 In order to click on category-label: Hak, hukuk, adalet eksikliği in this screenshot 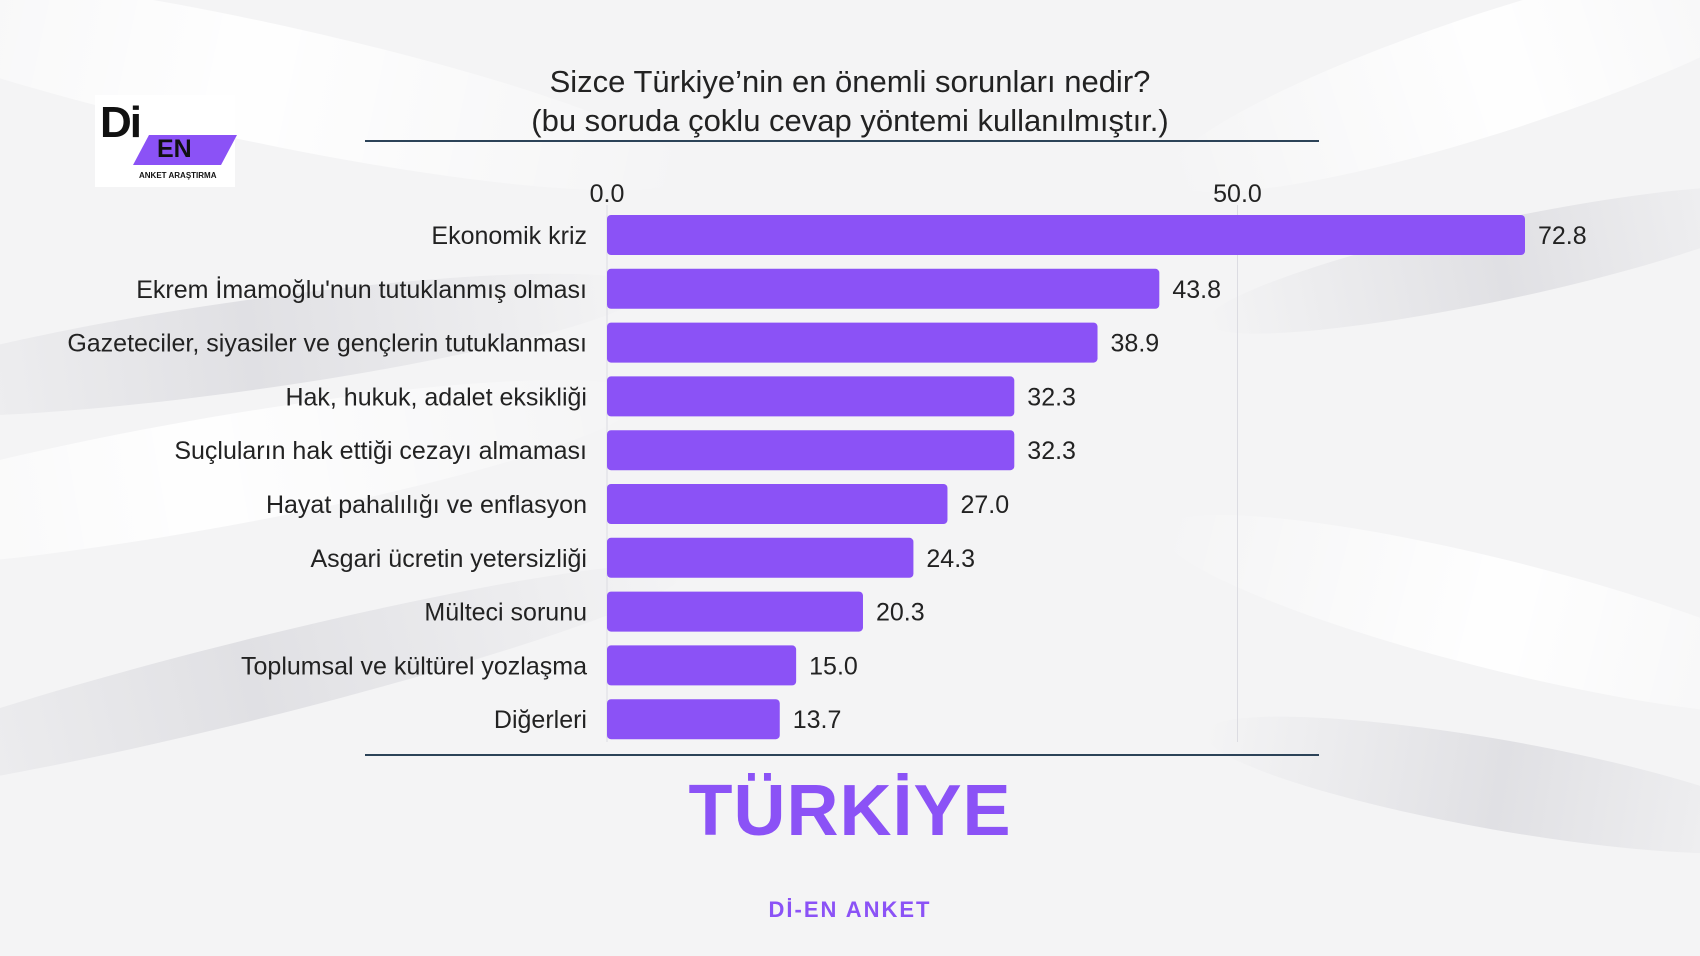, I will do `click(436, 397)`.